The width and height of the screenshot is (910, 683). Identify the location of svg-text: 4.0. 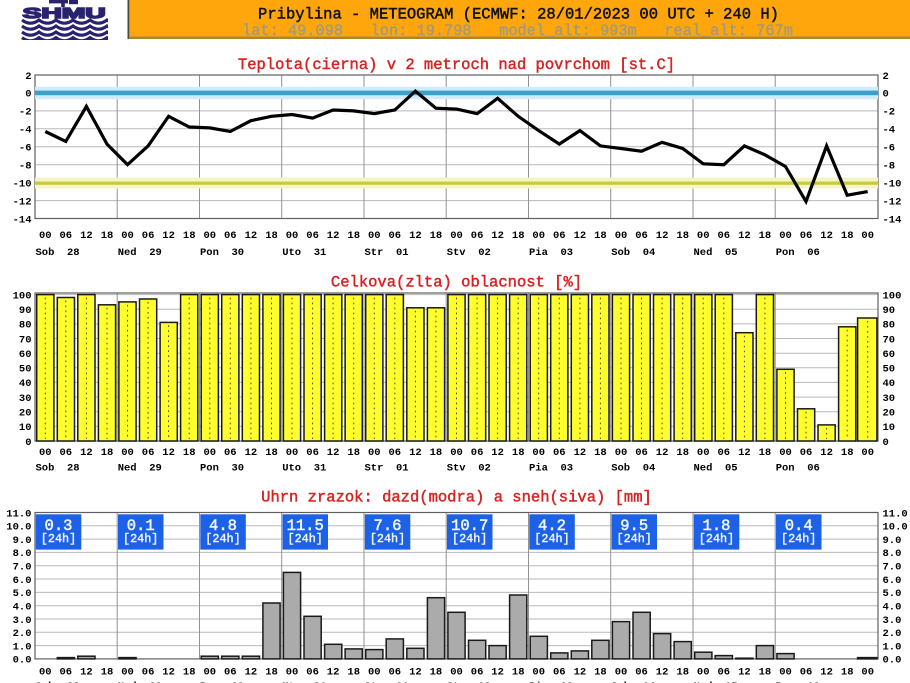
(892, 608).